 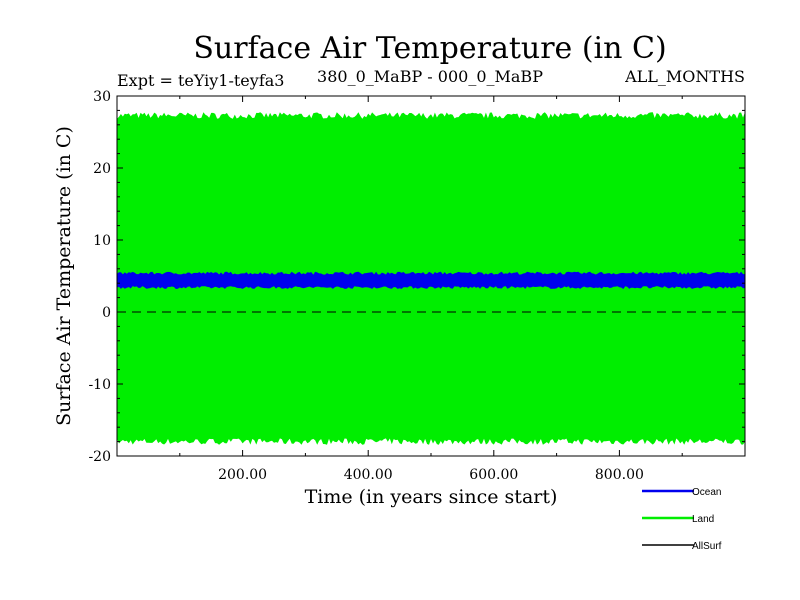 What do you see at coordinates (200, 80) in the screenshot?
I see `experiment-label: Expt = teYiy1-teyfa3` at bounding box center [200, 80].